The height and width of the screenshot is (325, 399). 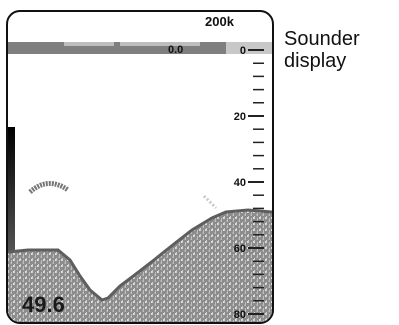 I want to click on depth-zero-box, so click(x=249, y=48).